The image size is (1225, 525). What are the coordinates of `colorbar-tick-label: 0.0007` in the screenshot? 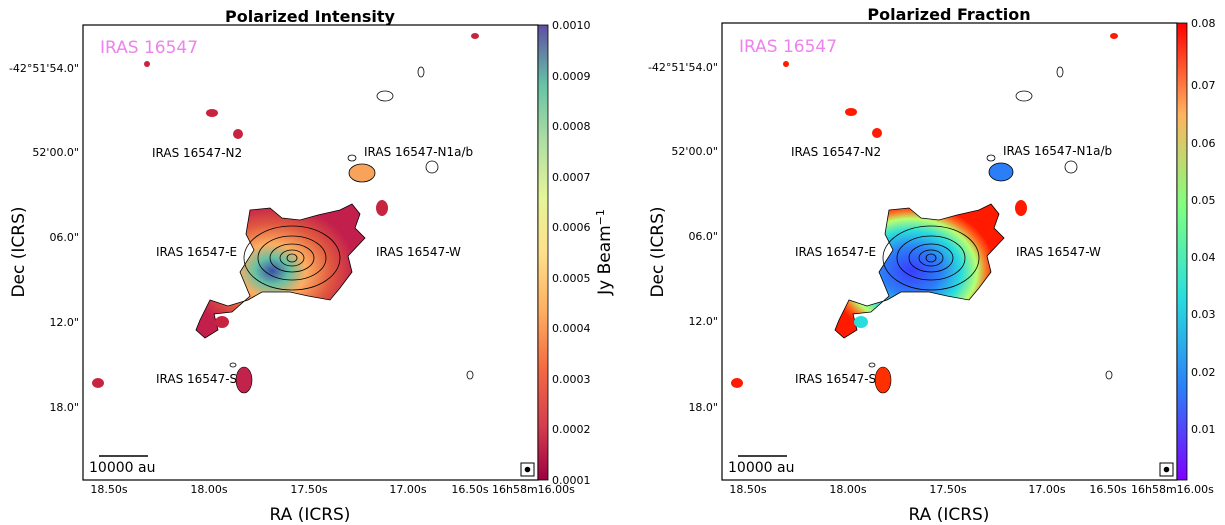 It's located at (571, 177).